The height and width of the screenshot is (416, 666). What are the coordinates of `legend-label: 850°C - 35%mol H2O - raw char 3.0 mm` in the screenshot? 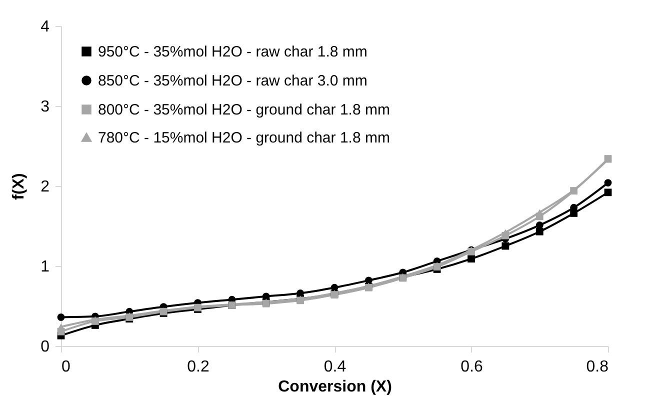 It's located at (233, 81).